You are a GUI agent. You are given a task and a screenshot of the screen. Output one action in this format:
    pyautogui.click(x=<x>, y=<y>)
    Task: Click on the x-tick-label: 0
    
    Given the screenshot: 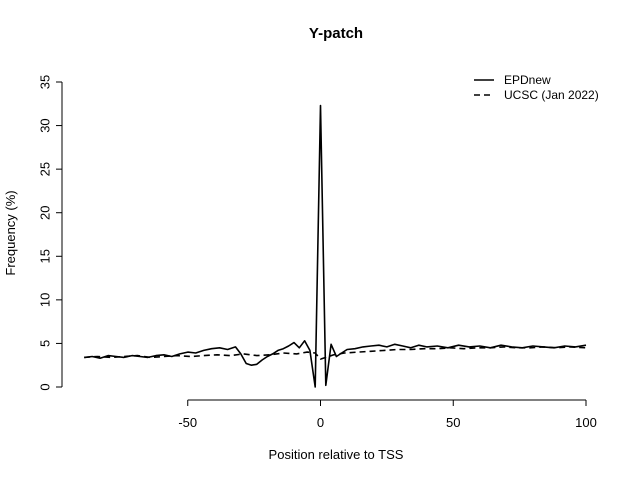 What is the action you would take?
    pyautogui.click(x=320, y=422)
    